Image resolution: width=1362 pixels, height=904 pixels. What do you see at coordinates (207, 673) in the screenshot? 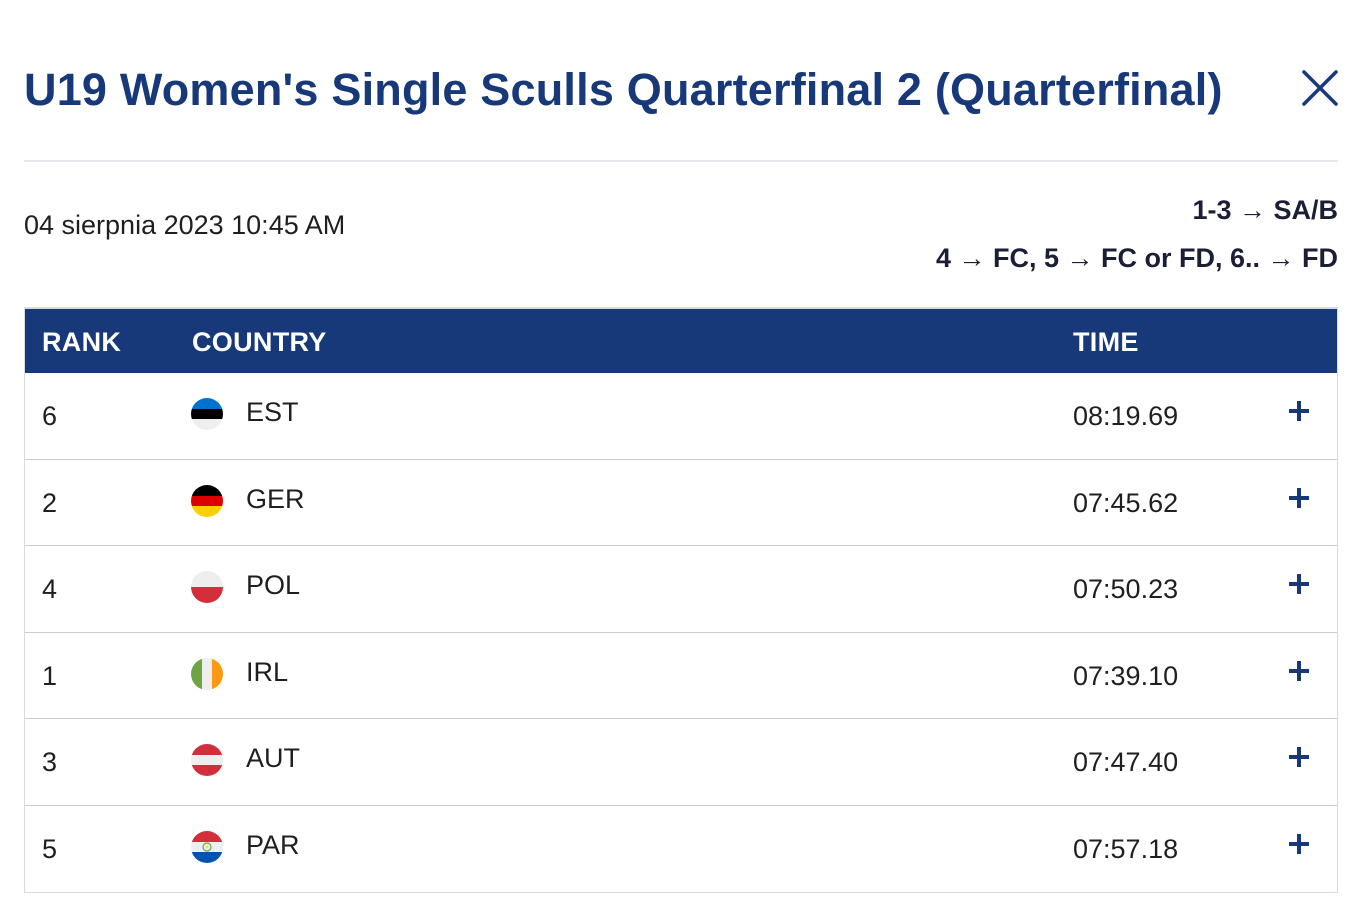
I see `ireland-flag-icon` at bounding box center [207, 673].